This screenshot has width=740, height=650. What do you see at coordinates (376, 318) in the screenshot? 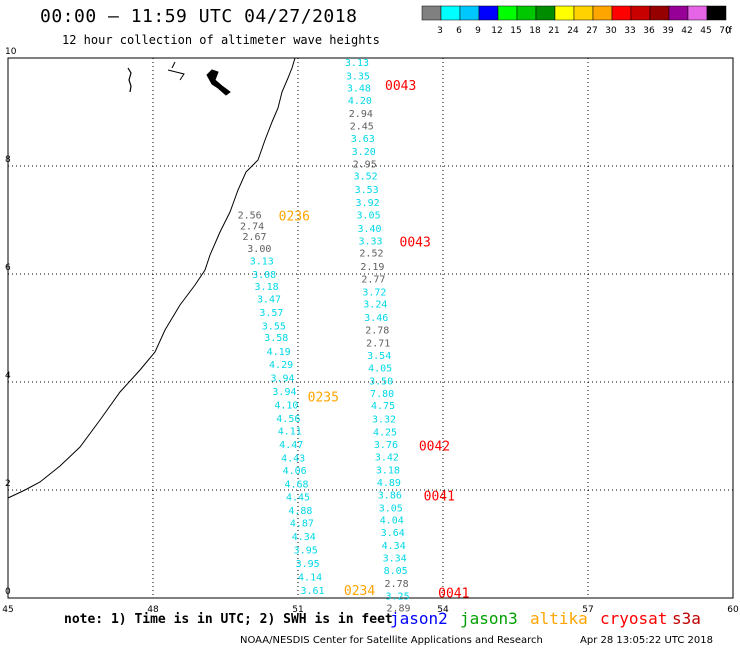
I see `wave-height-value: 3.46` at bounding box center [376, 318].